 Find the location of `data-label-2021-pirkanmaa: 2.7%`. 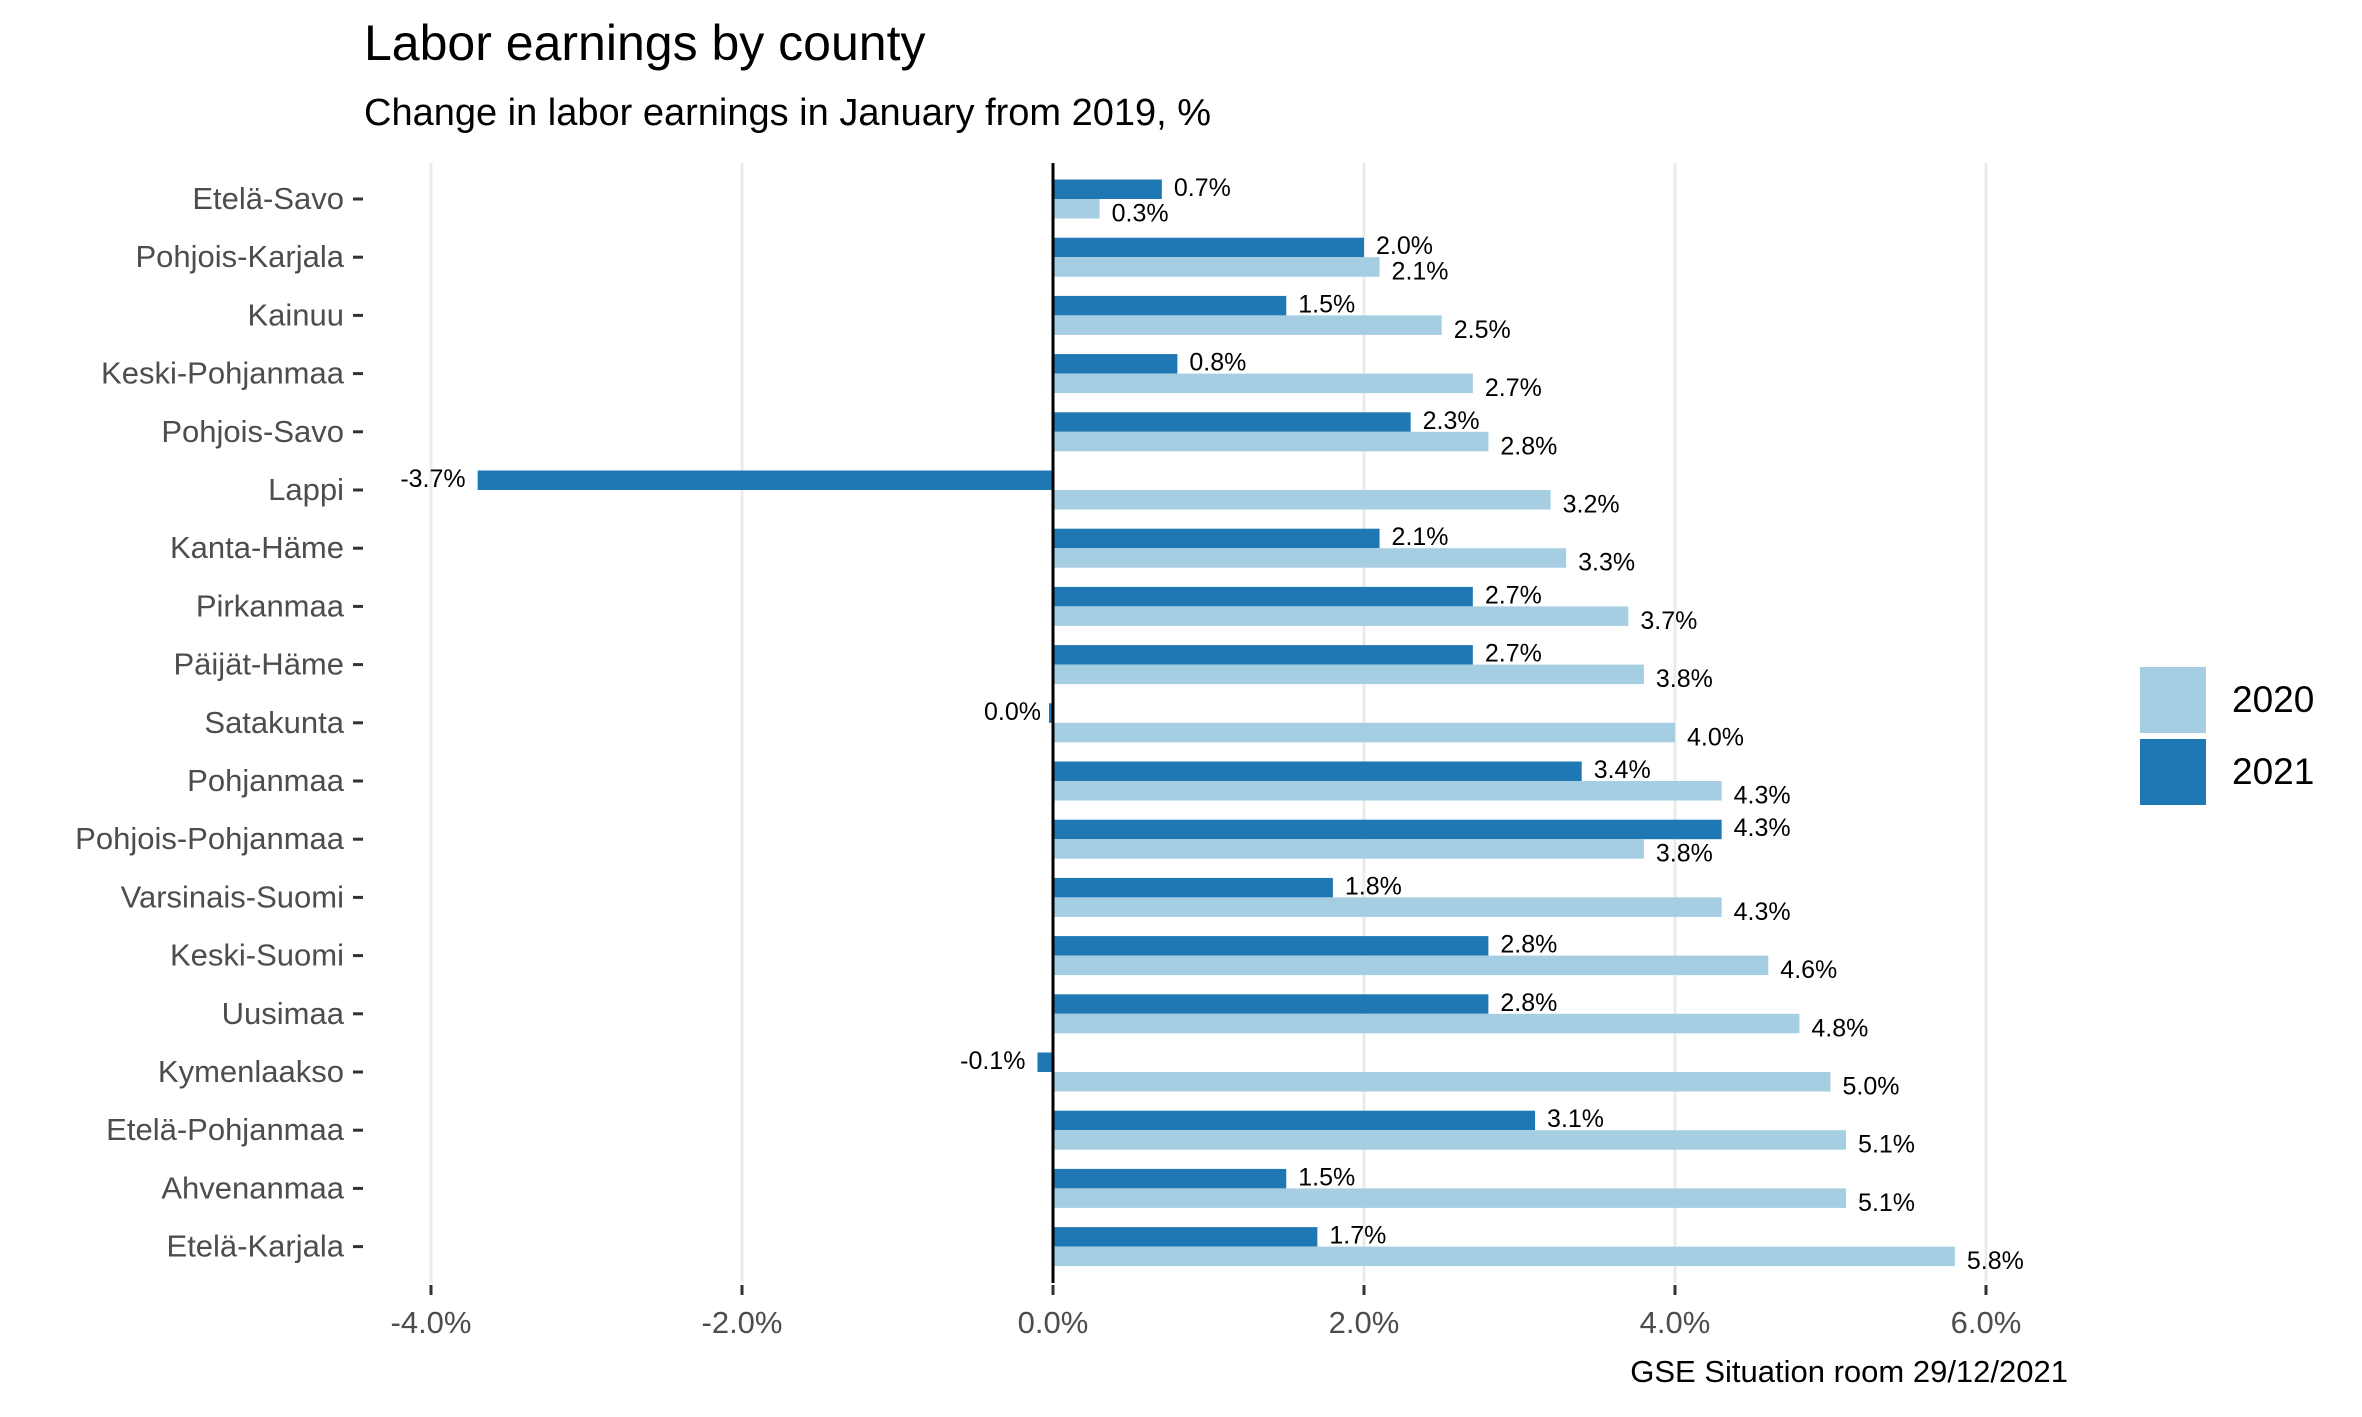

data-label-2021-pirkanmaa: 2.7% is located at coordinates (1513, 595).